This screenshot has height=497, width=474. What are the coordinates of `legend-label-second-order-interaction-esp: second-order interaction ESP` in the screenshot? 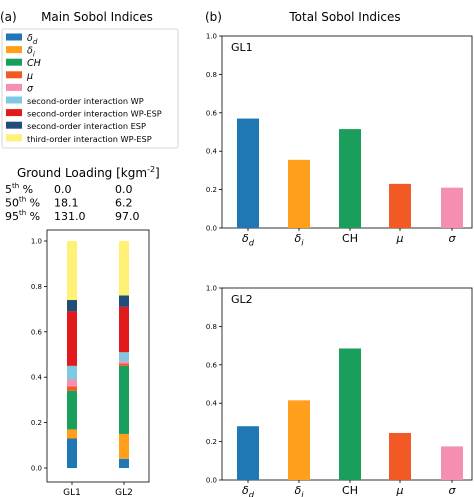 It's located at (86, 126).